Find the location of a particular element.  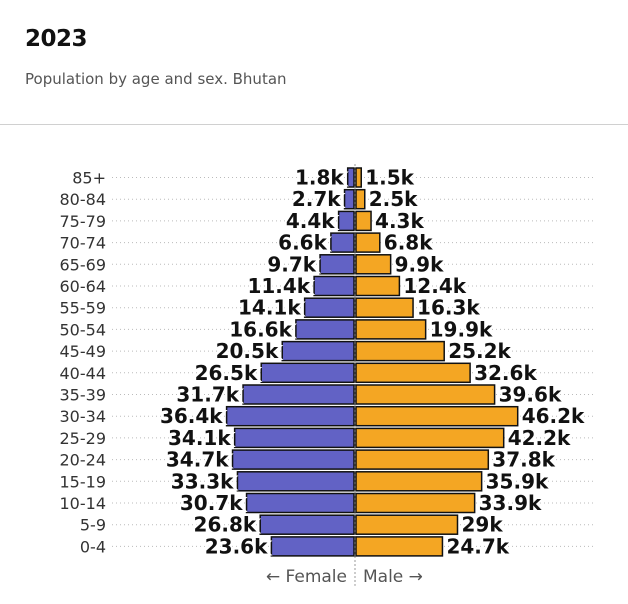

male-value-label: 42.2k is located at coordinates (539, 438).